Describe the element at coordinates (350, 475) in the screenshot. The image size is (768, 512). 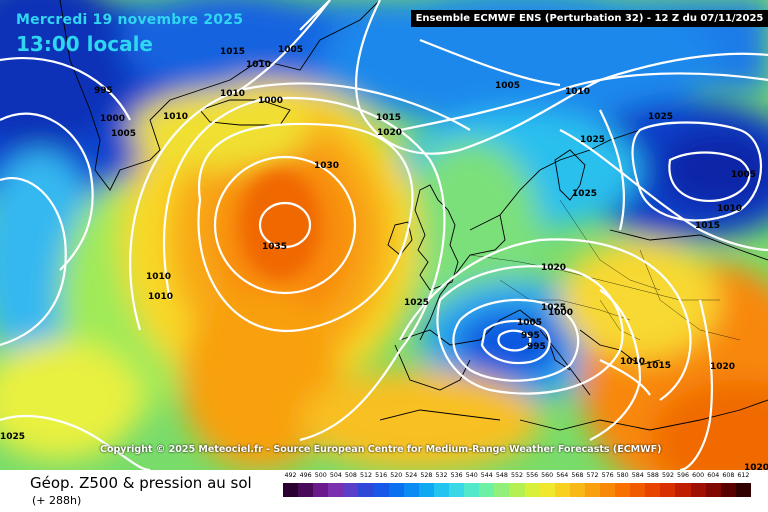
I see `scale-label: 508` at that location.